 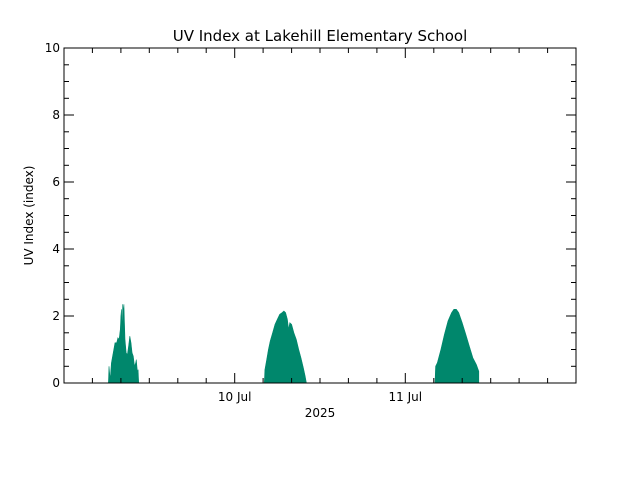 I want to click on y-tick-label: 2, so click(x=56, y=316).